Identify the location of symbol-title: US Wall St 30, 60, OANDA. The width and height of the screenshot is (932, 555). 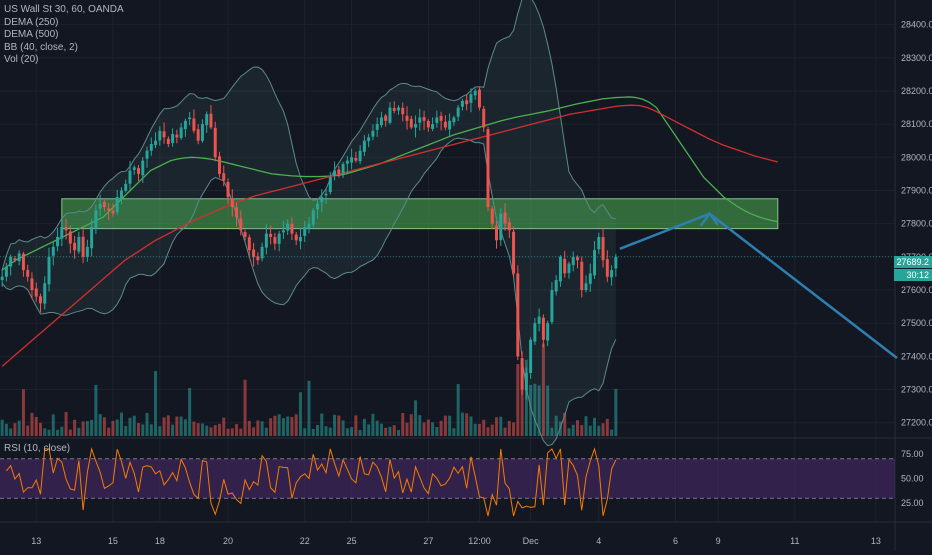
(64, 9).